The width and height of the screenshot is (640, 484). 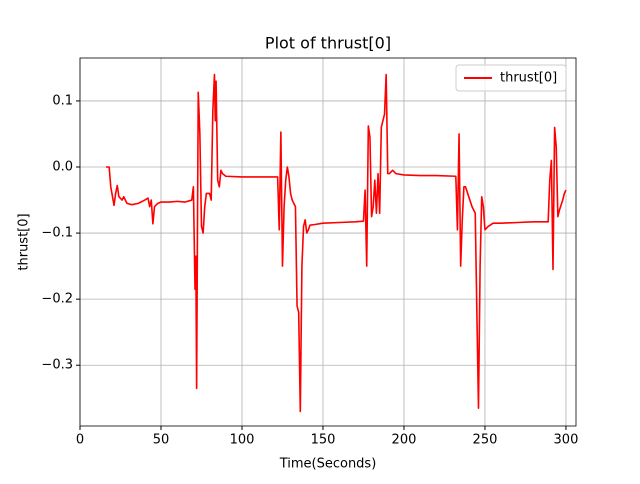 I want to click on legend-label: thrust[0], so click(x=528, y=78).